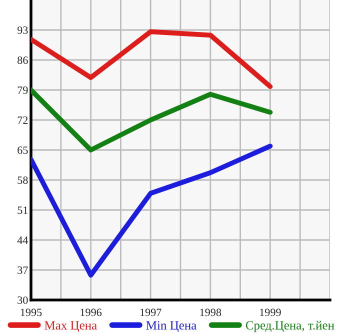 This screenshot has width=345, height=335. What do you see at coordinates (23, 60) in the screenshot?
I see `y-tick-label: 86` at bounding box center [23, 60].